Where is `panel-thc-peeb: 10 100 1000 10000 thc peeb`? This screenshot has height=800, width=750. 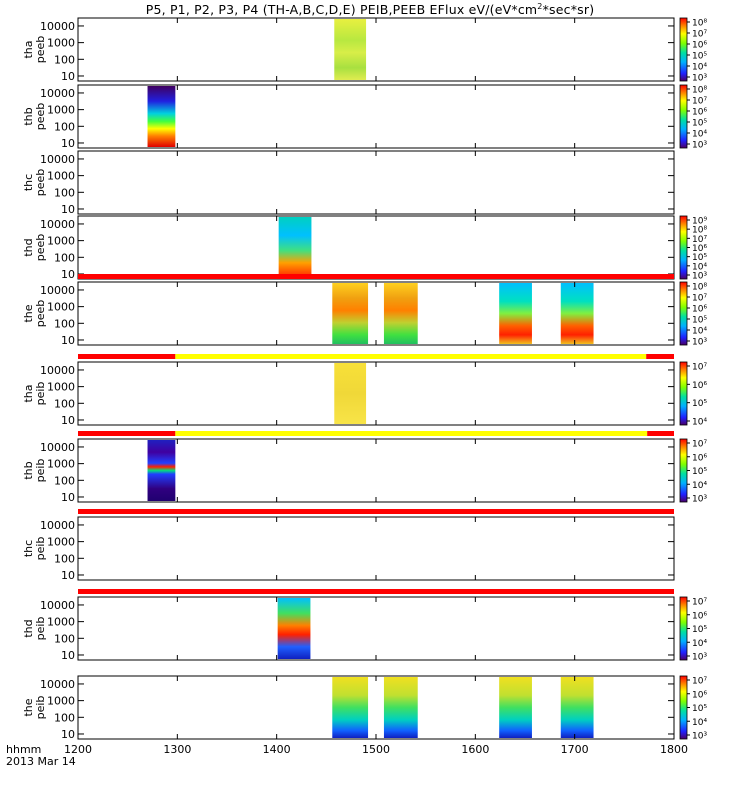
panel-thc-peeb: 10 100 1000 10000 thc peeb is located at coordinates (348, 183).